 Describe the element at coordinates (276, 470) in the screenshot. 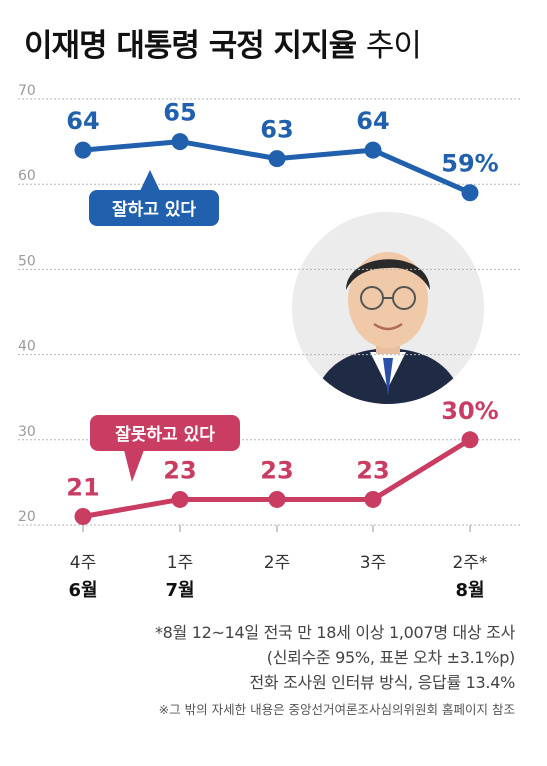

I see `data-label-1-2: 23` at that location.